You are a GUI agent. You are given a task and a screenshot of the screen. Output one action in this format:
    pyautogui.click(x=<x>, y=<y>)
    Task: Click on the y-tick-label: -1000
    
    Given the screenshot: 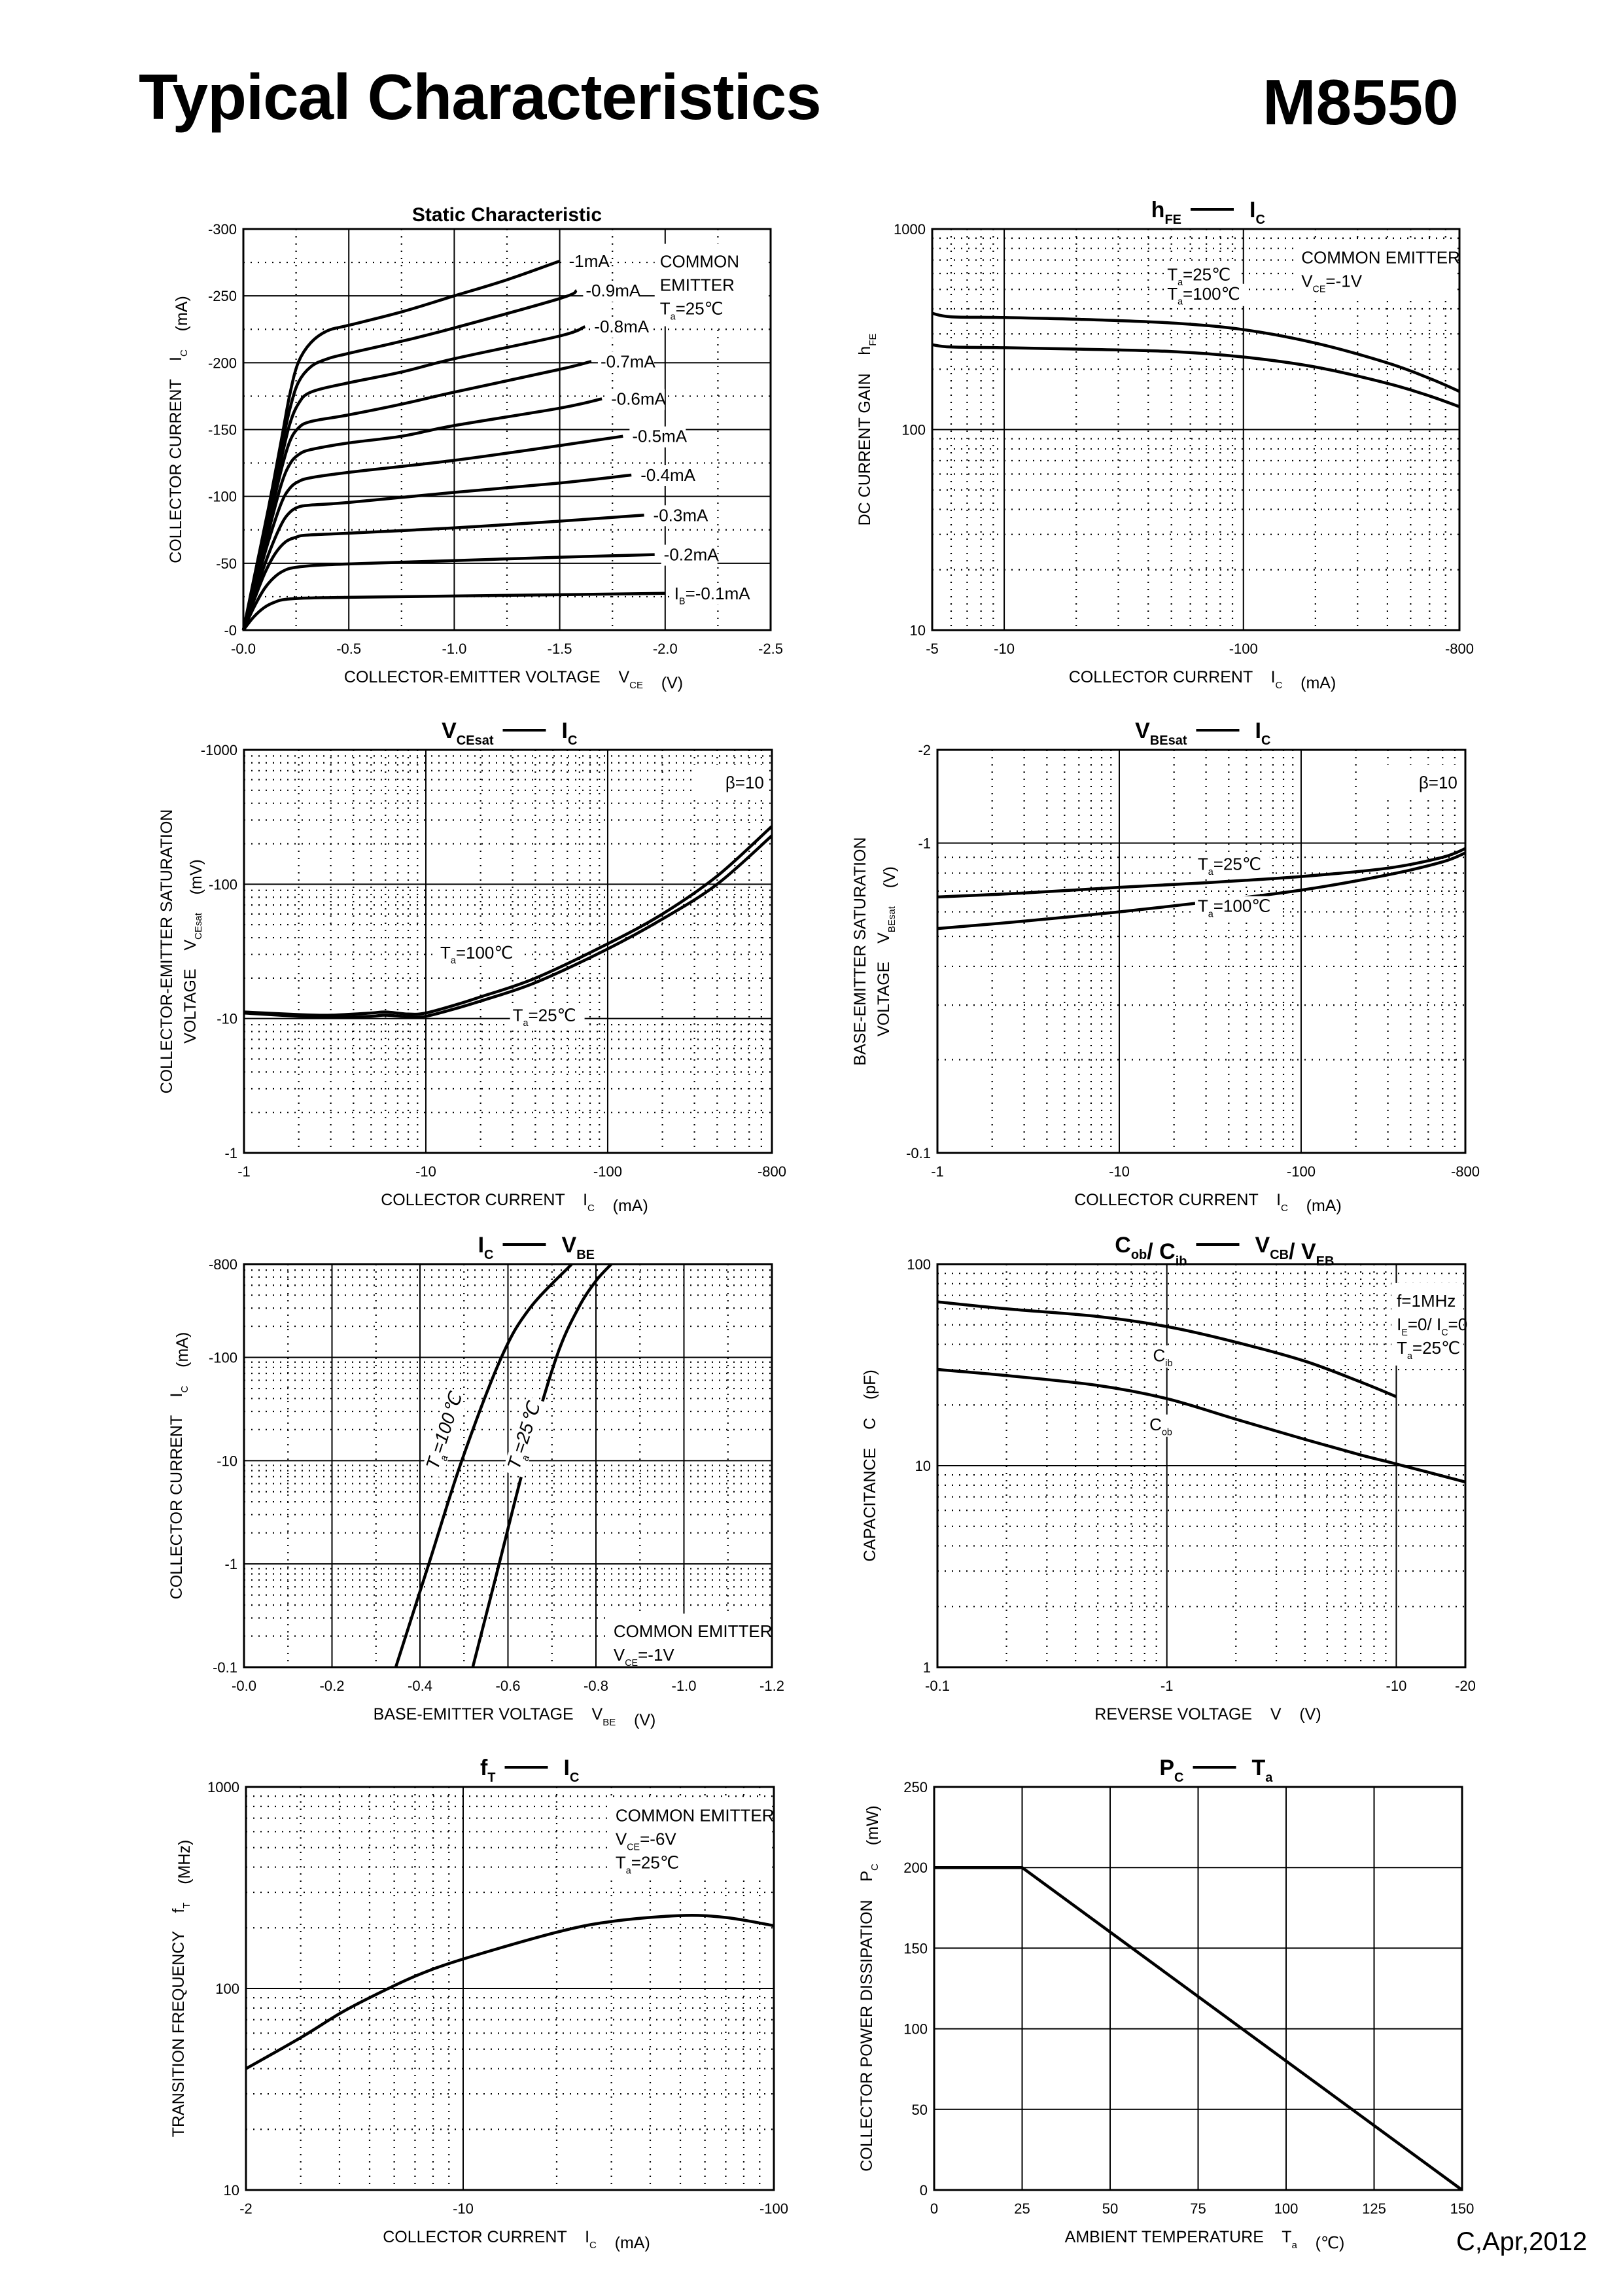 What is the action you would take?
    pyautogui.click(x=219, y=750)
    